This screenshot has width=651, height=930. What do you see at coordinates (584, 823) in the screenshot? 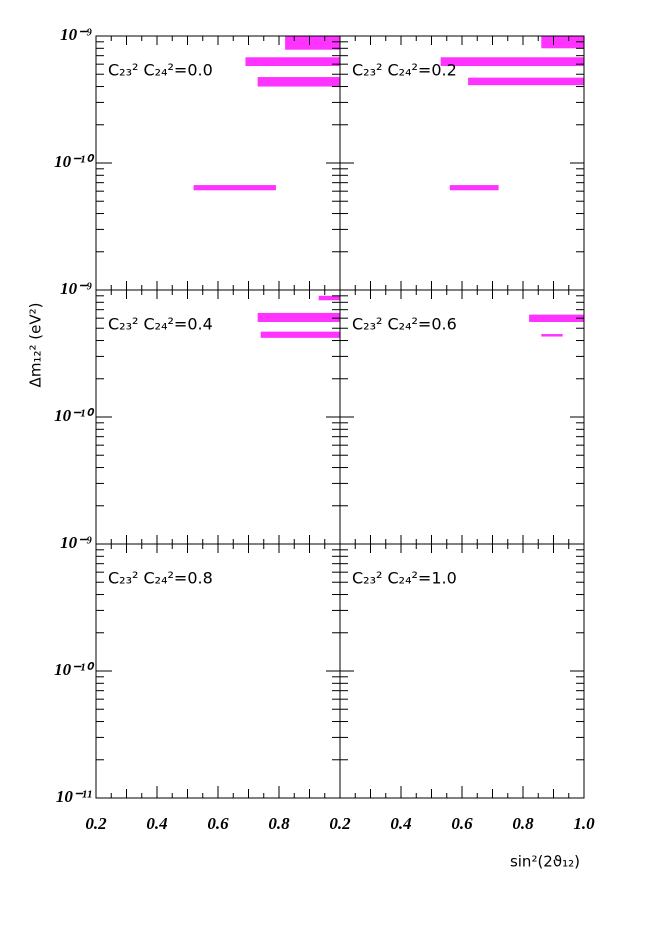
I see `x-tick-label: 1.0` at bounding box center [584, 823].